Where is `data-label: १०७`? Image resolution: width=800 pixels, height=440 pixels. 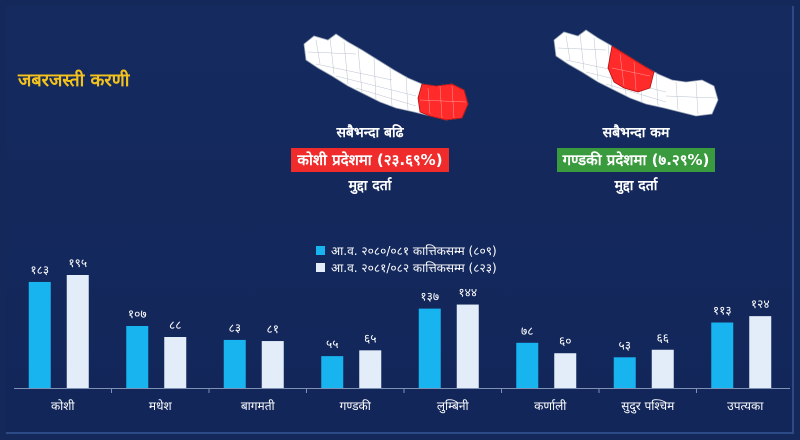
data-label: १०७ is located at coordinates (137, 314).